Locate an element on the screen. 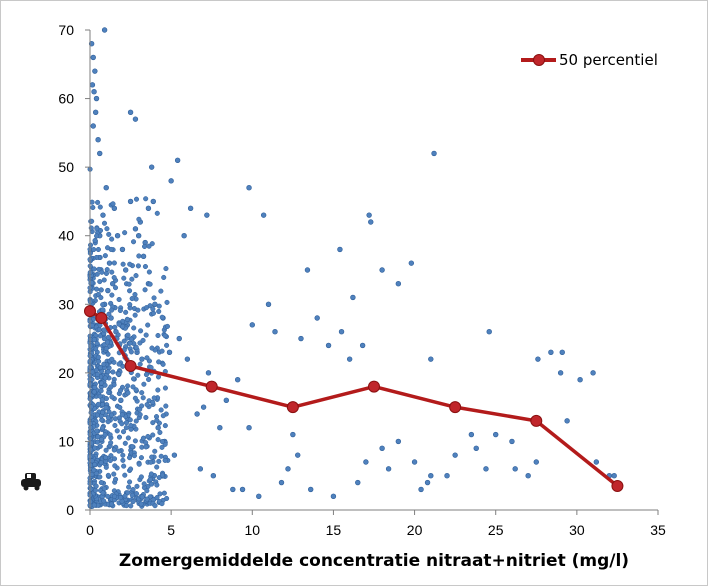 The image size is (708, 586). y-tick-label: 40 is located at coordinates (66, 236).